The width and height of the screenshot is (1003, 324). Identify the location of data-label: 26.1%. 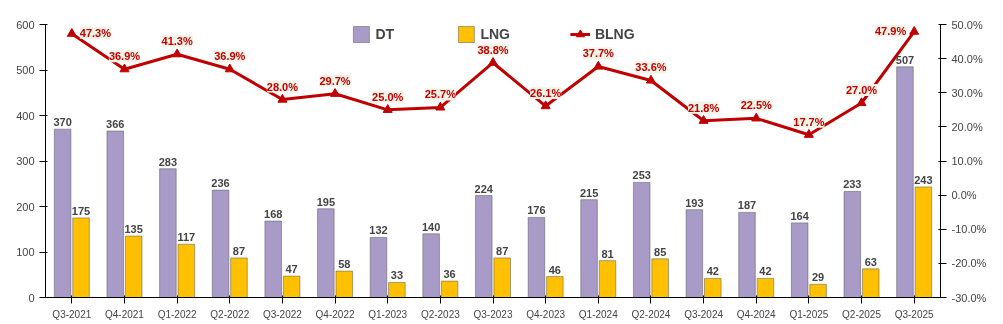
(546, 93).